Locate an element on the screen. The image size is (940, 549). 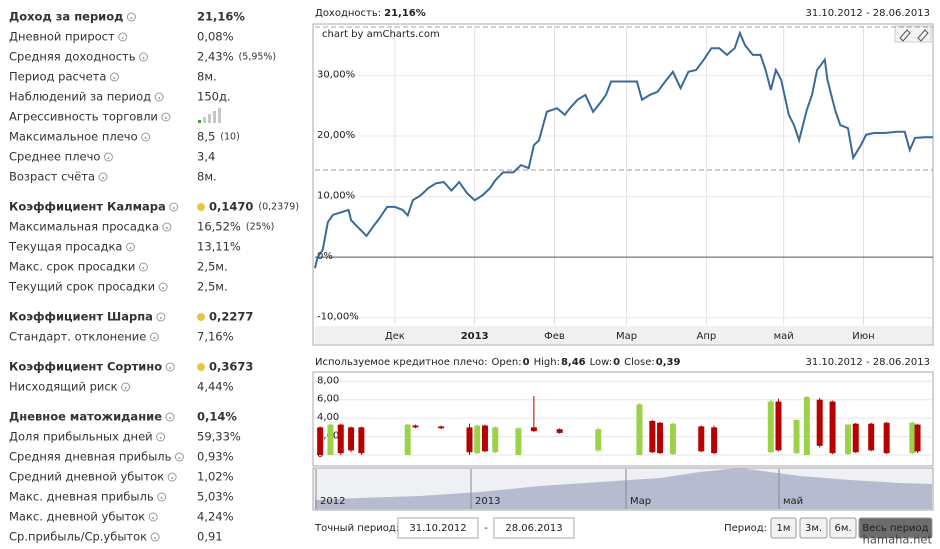
status-dot is located at coordinates (201, 367).